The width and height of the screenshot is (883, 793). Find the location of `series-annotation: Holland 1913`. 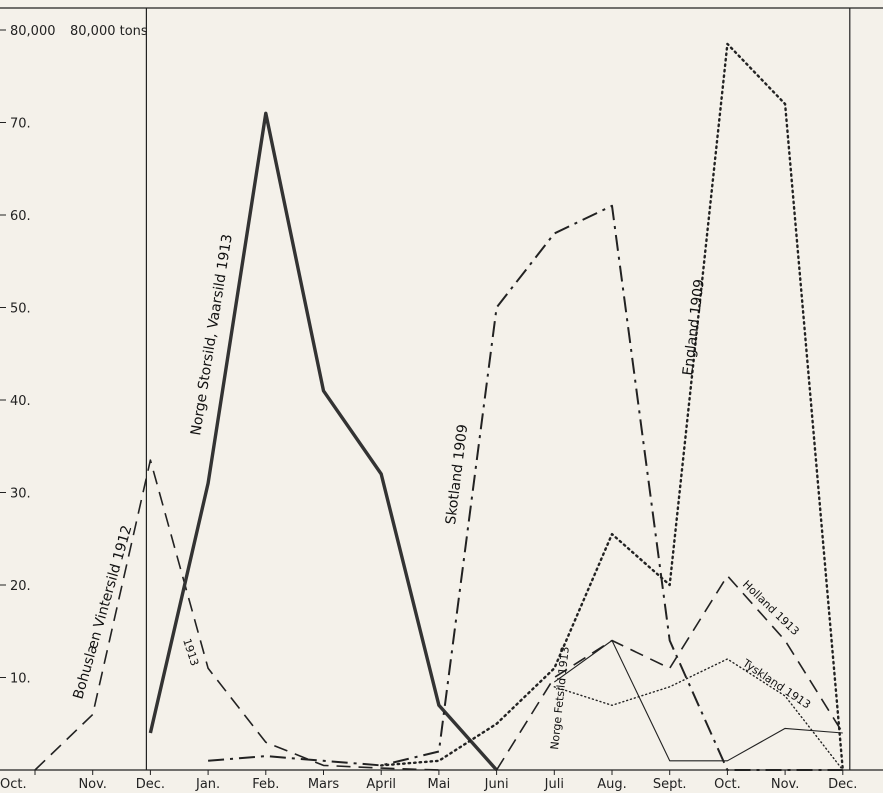

series-annotation: Holland 1913 is located at coordinates (771, 608).